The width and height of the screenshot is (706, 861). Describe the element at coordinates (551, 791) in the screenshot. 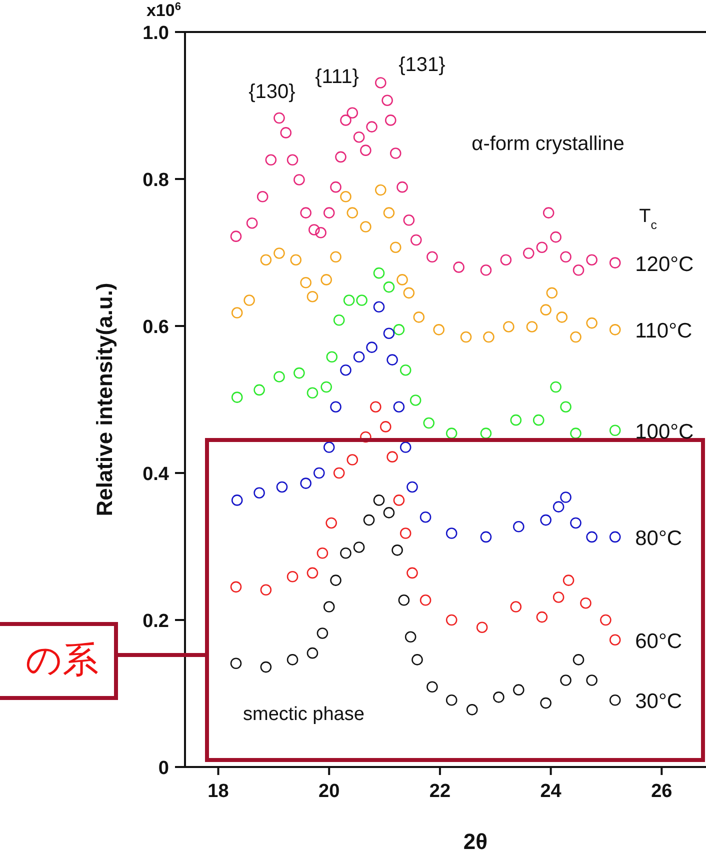

I see `x-tick-label: 24` at that location.